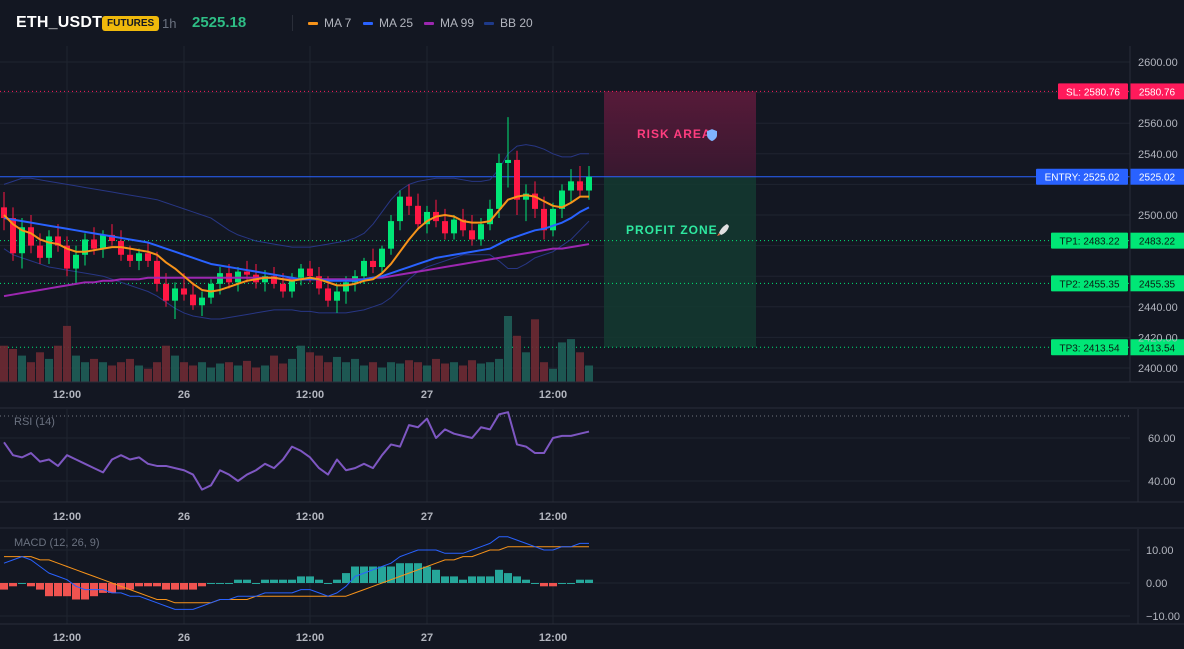 The height and width of the screenshot is (649, 1184). I want to click on volume-series, so click(296, 349).